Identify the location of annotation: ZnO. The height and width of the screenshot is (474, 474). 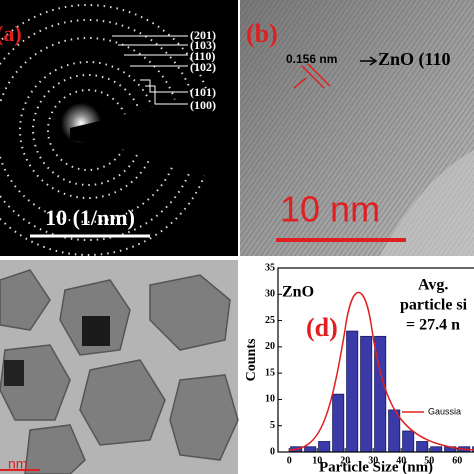
(298, 292).